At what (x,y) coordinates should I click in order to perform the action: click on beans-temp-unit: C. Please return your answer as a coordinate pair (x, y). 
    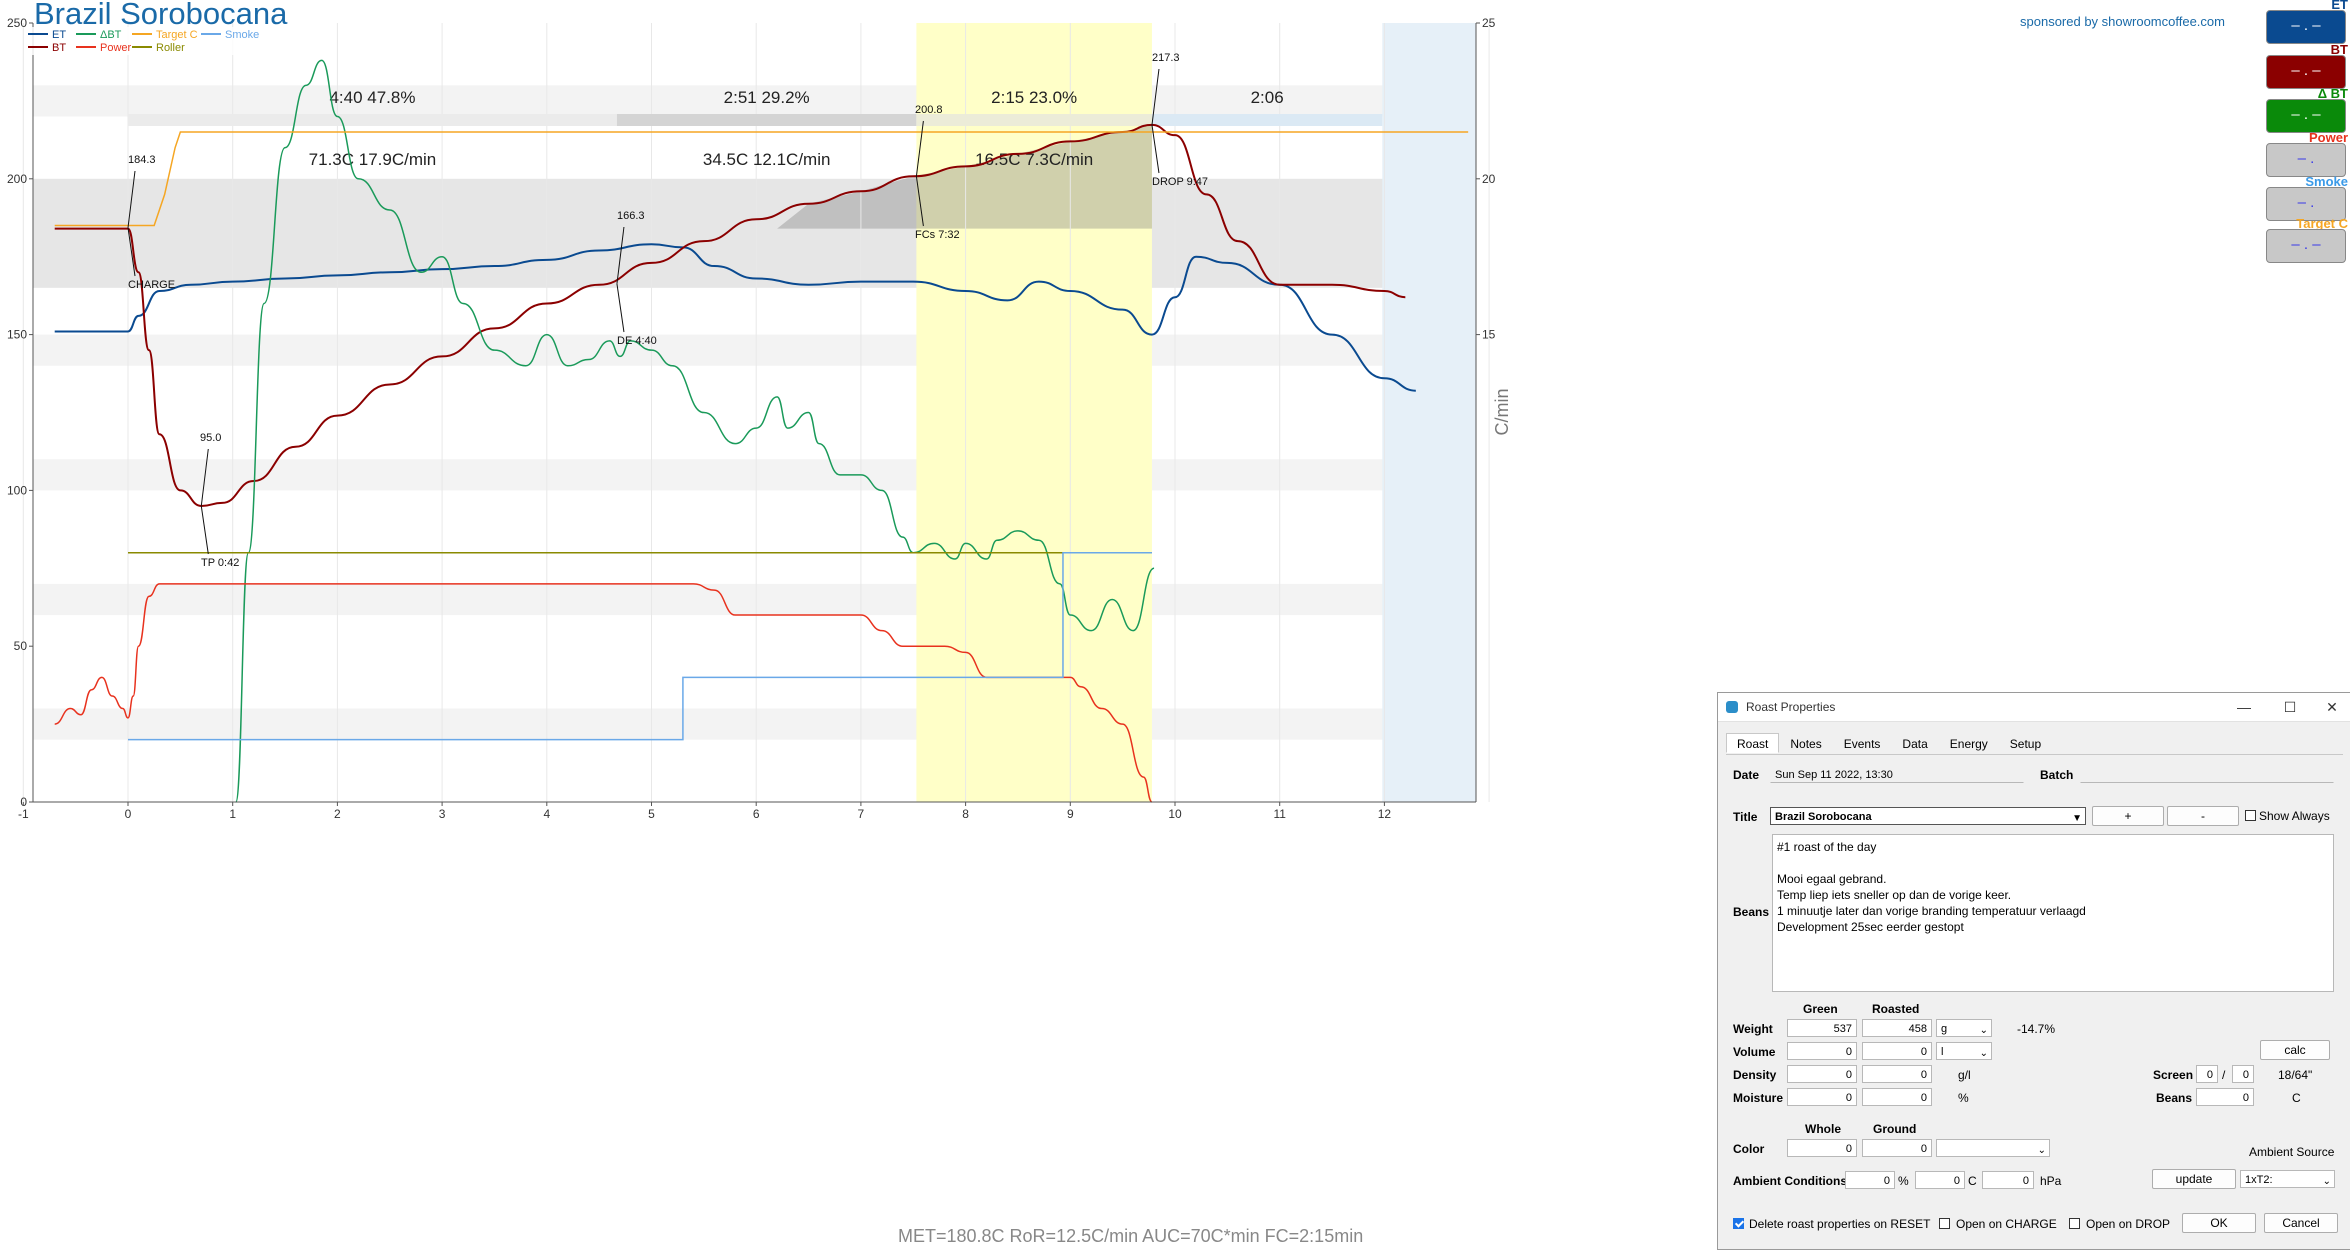
    Looking at the image, I should click on (2296, 1098).